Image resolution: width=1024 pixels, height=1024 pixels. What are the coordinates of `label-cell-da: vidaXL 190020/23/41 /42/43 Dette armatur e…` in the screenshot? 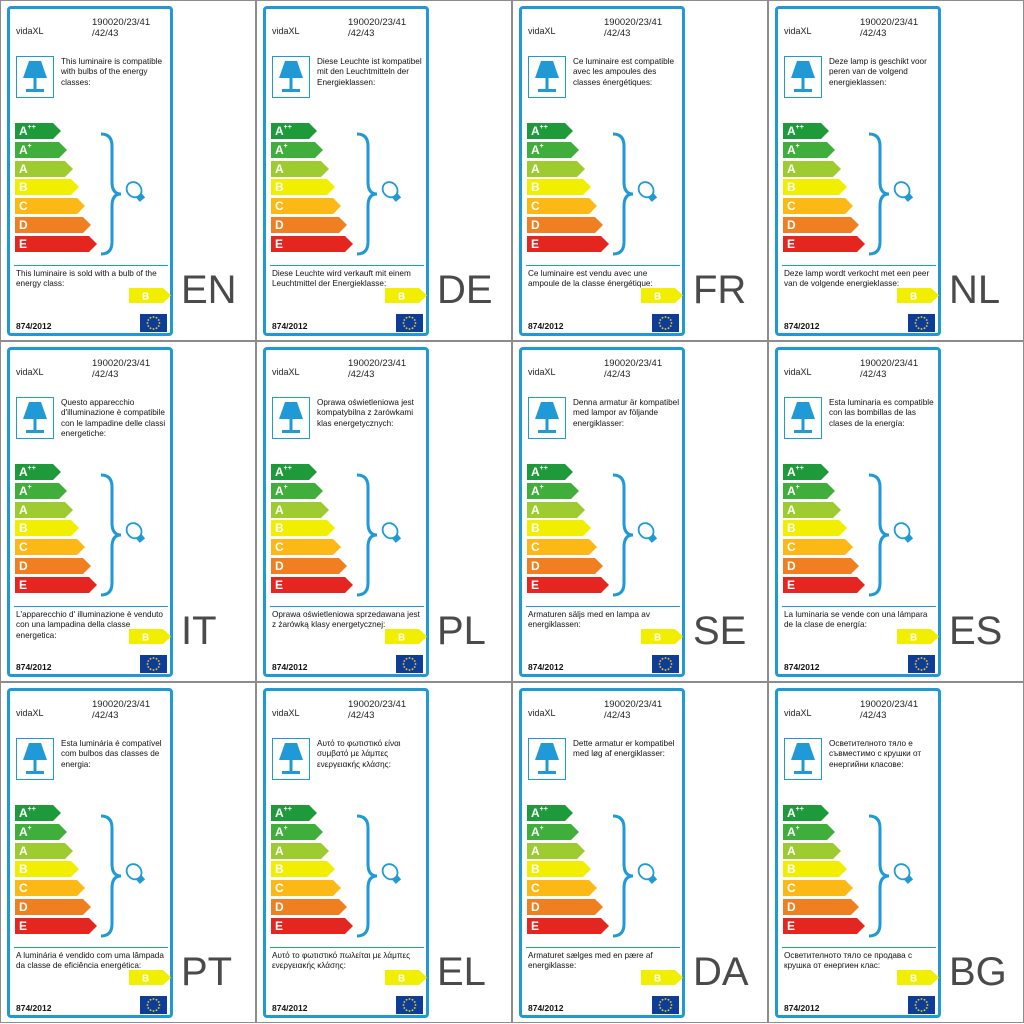 It's located at (640, 852).